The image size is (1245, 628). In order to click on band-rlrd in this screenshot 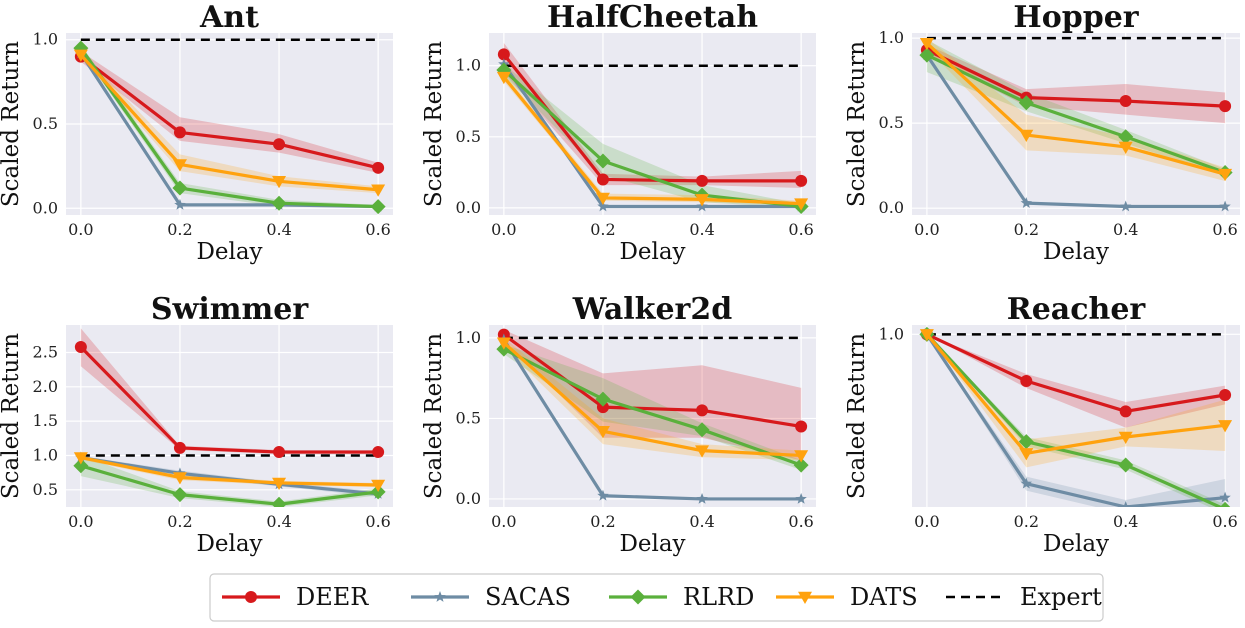, I will do `click(1076, 107)`.